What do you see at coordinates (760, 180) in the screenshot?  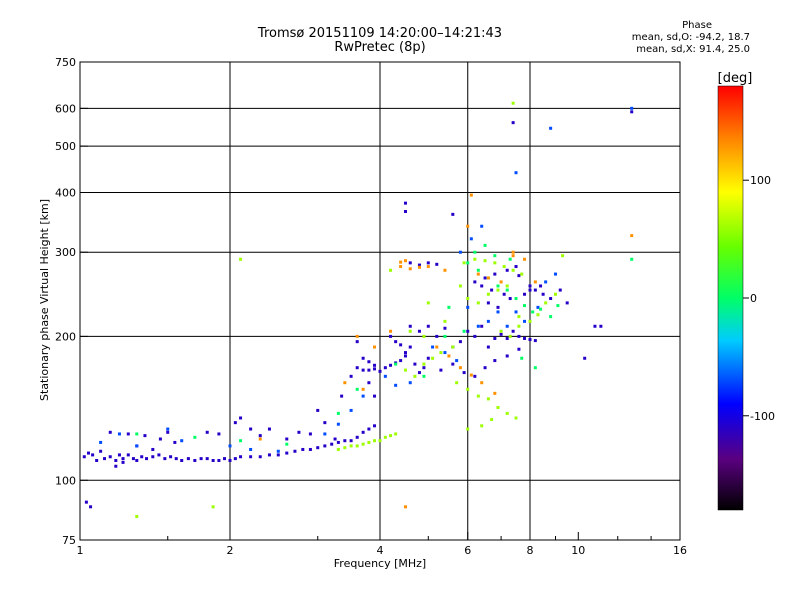 I see `colorbar-tick-label: 100` at bounding box center [760, 180].